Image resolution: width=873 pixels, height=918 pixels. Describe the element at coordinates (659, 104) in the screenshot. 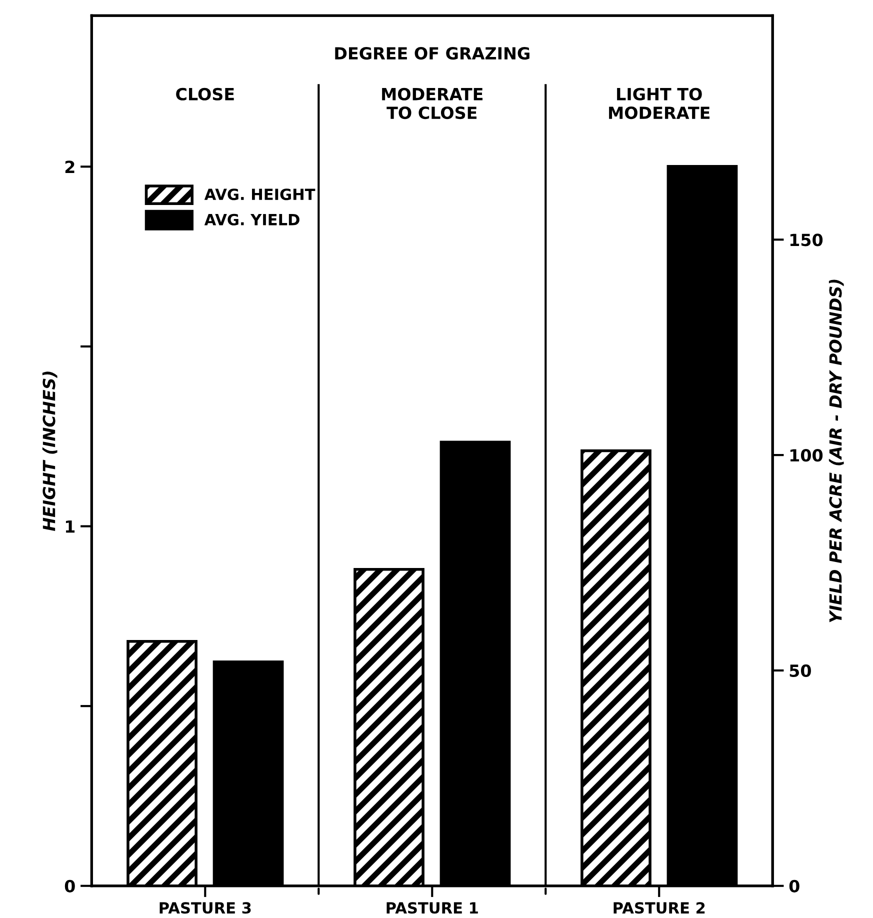

I see `annotation: LIGHT TO MODERATE` at that location.